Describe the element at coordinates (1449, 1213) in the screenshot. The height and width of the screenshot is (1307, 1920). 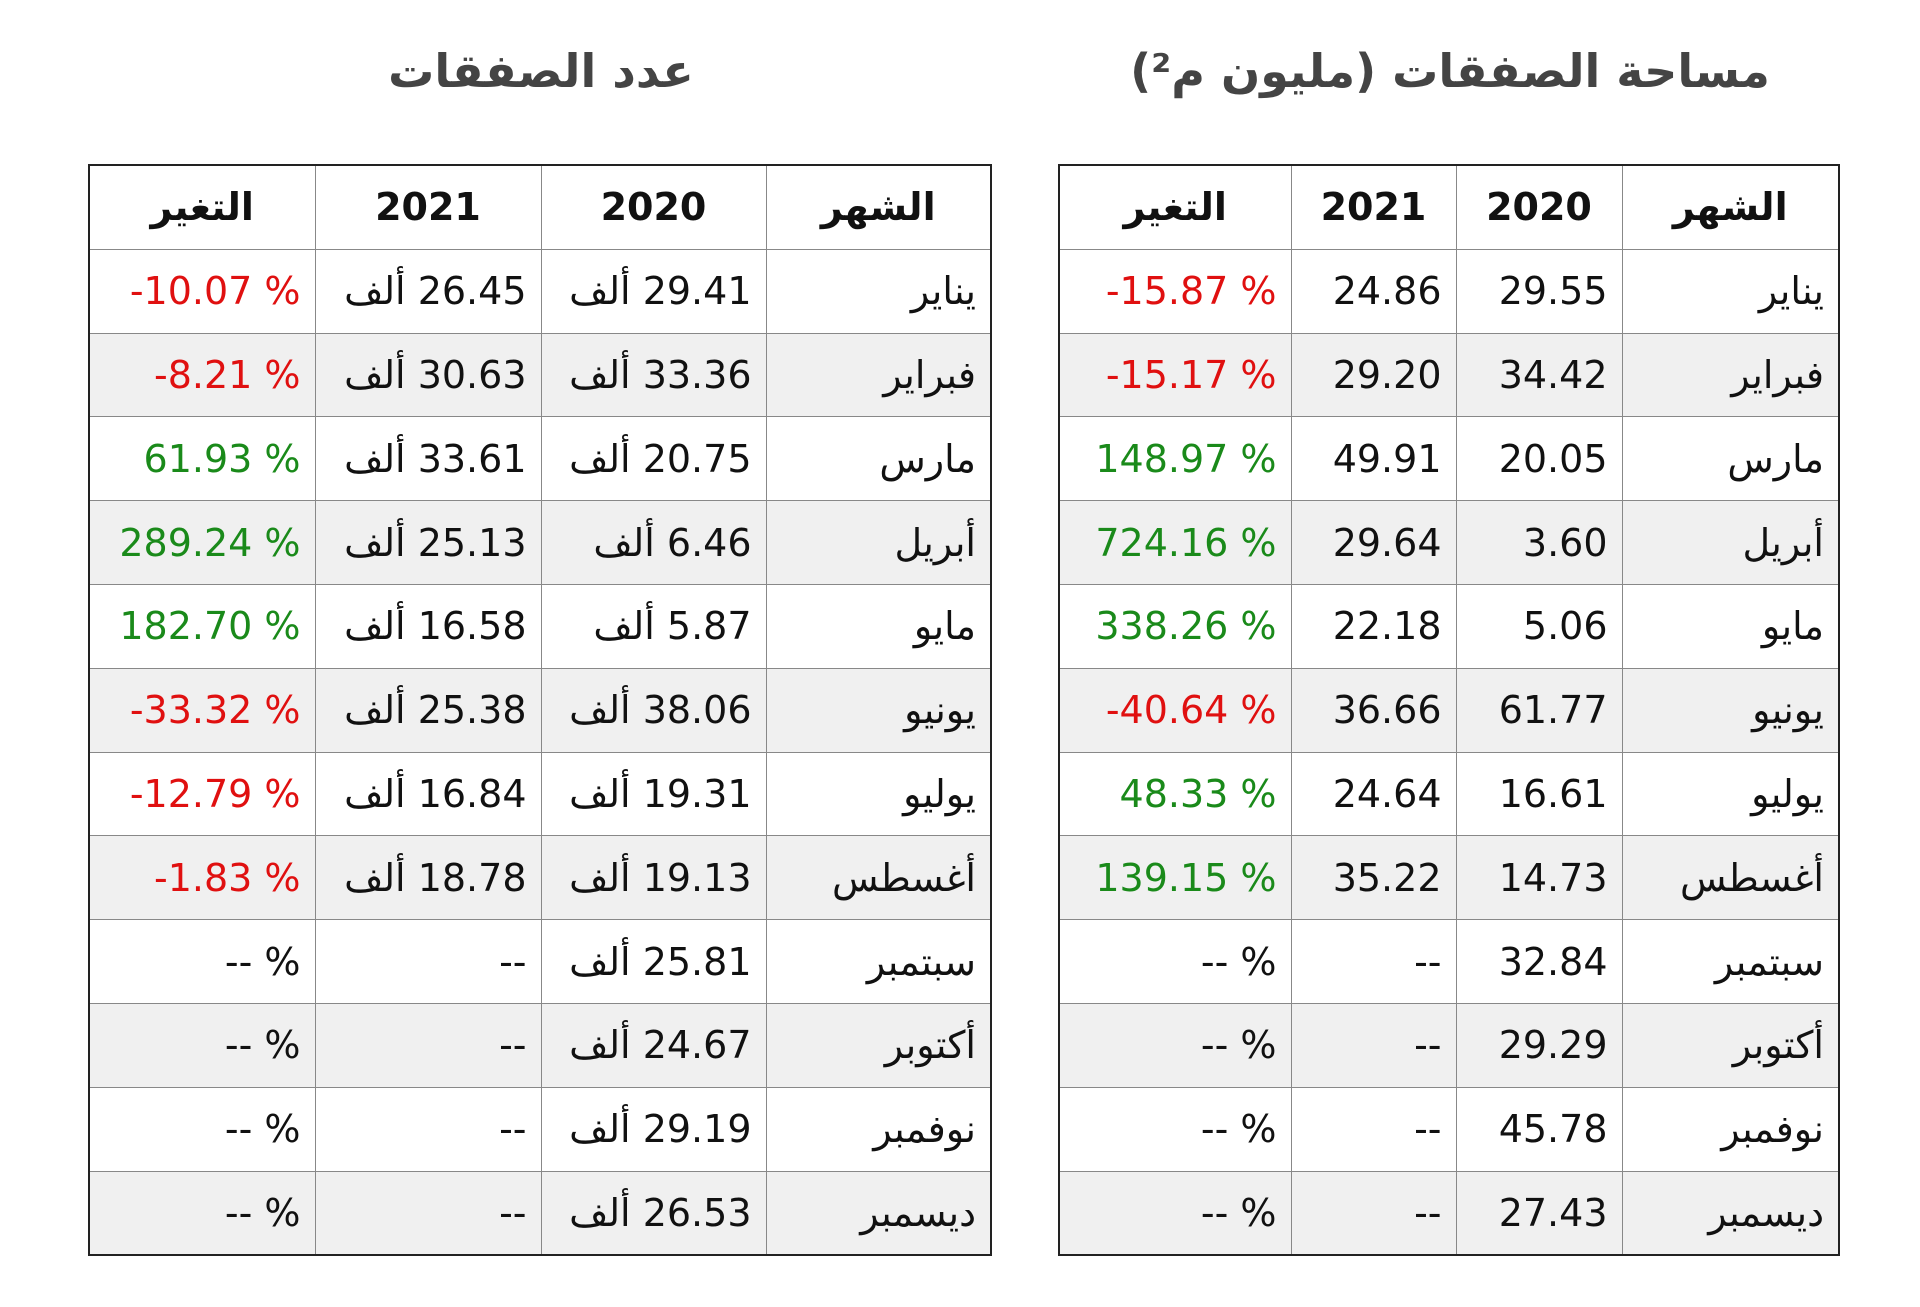
I see `table-row: ديسمبر 27.43 -- -- %` at that location.